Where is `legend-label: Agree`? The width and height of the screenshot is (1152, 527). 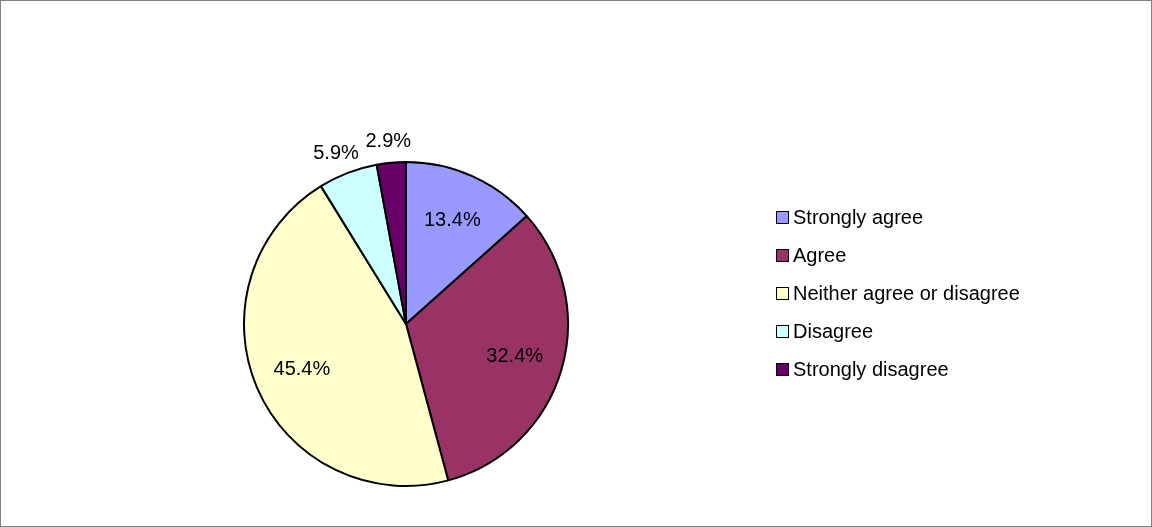 legend-label: Agree is located at coordinates (820, 255).